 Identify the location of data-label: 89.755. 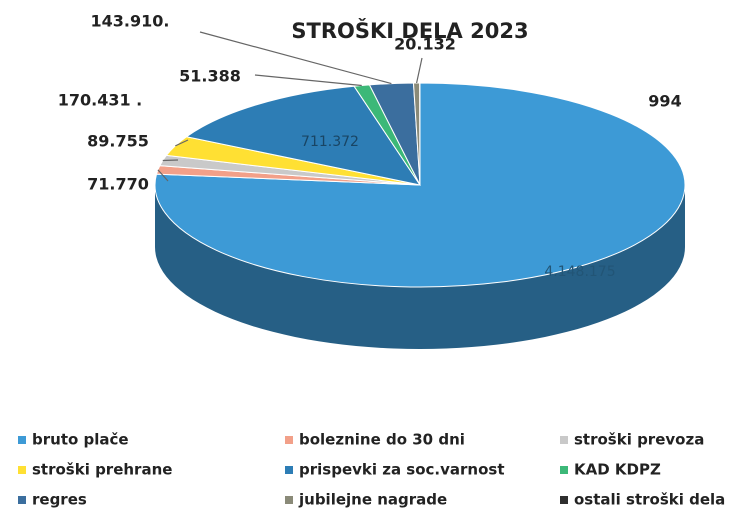
(118, 141).